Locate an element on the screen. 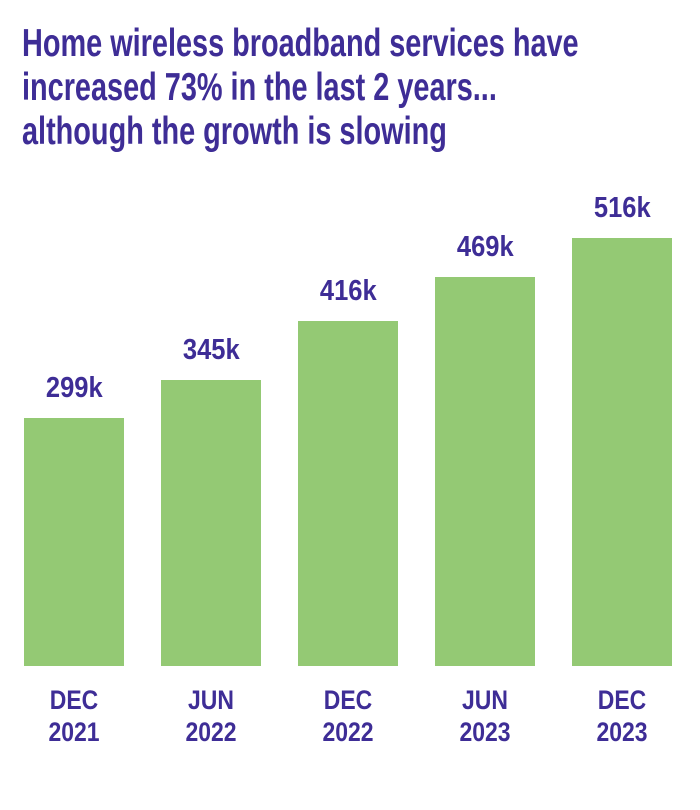 The height and width of the screenshot is (810, 700). chart-title-line-1: Home wireless broadband services have is located at coordinates (300, 43).